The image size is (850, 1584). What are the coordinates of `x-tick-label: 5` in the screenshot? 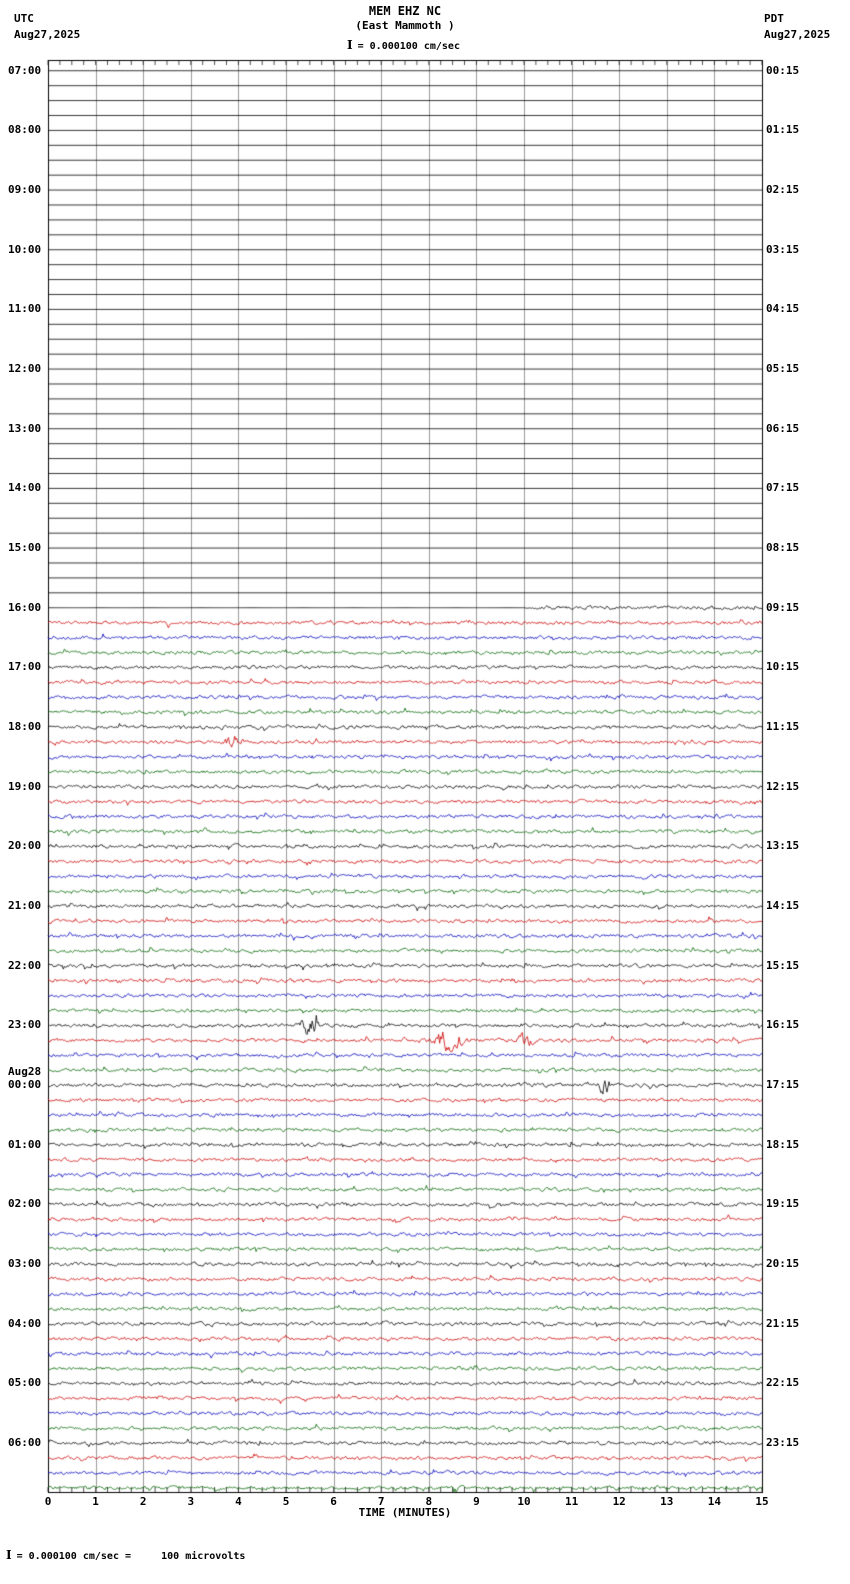 It's located at (286, 1501).